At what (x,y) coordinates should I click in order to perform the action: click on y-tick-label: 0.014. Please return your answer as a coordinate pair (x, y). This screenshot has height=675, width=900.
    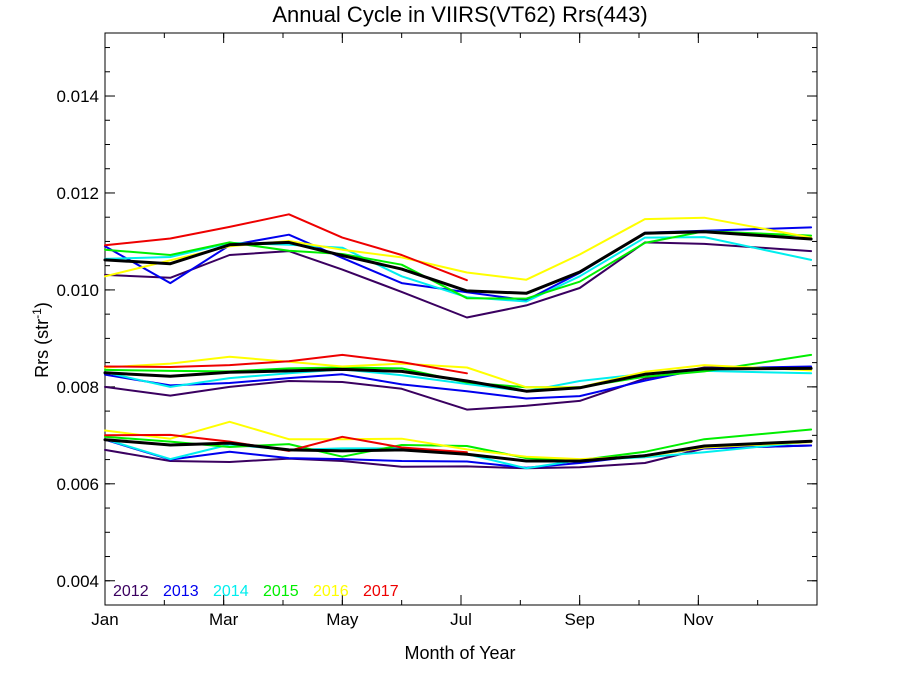
    Looking at the image, I should click on (77, 96).